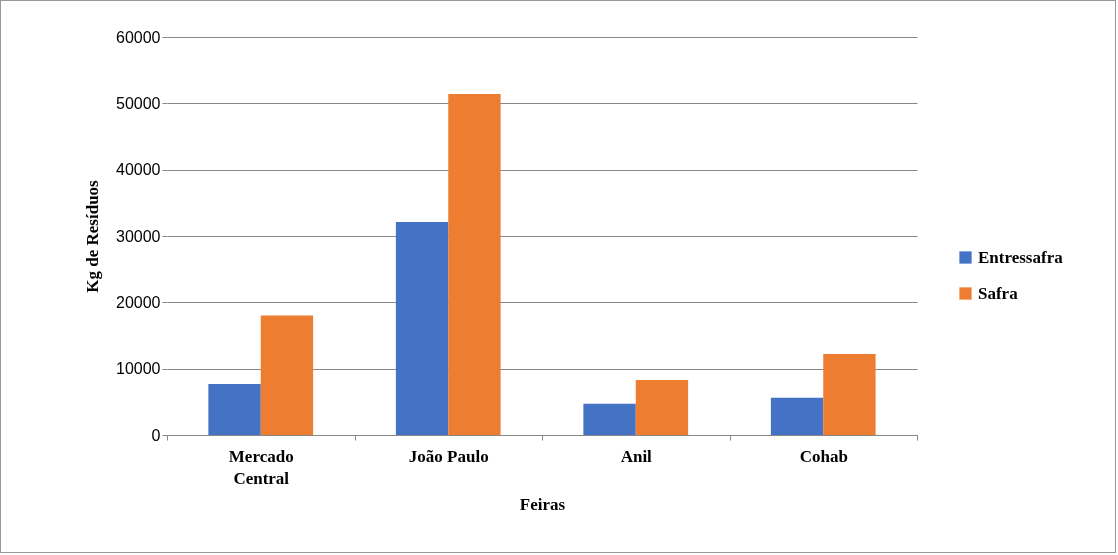 Image resolution: width=1118 pixels, height=555 pixels. Describe the element at coordinates (138, 369) in the screenshot. I see `y-tick-label: 10000` at that location.